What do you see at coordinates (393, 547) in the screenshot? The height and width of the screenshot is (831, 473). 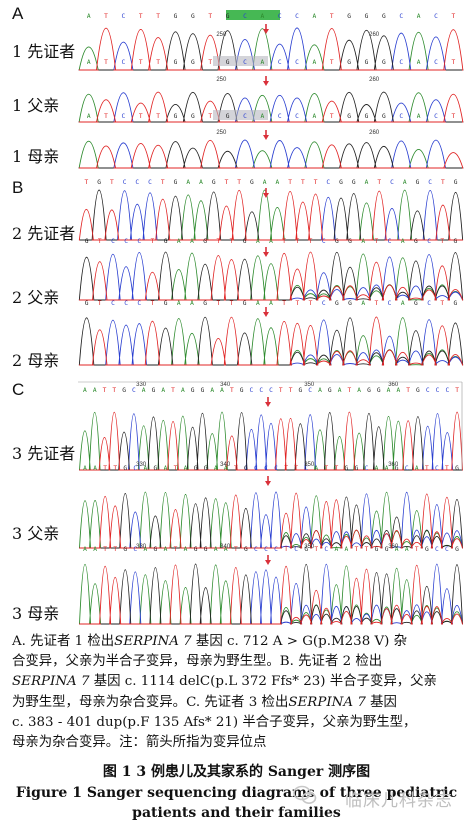 I see `position-tick-label: 360` at bounding box center [393, 547].